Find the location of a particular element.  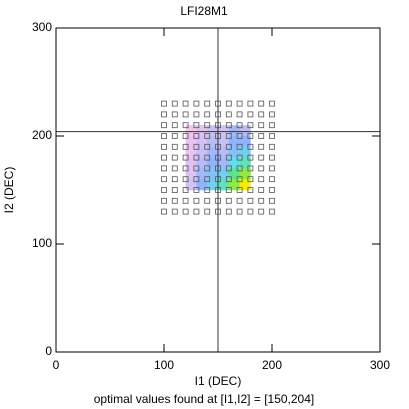

chart-title: LFI28M1 is located at coordinates (204, 11).